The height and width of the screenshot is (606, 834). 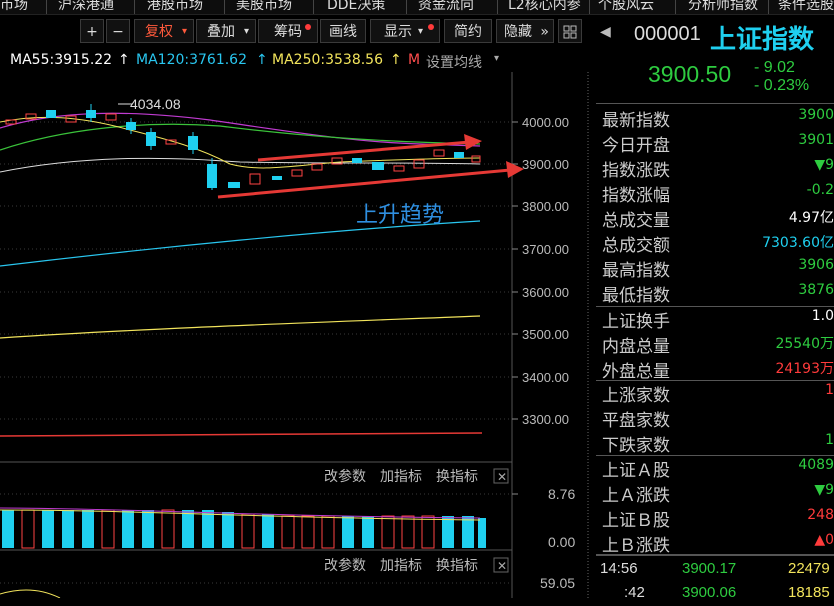 I want to click on price-change: - 9.02, so click(x=774, y=67).